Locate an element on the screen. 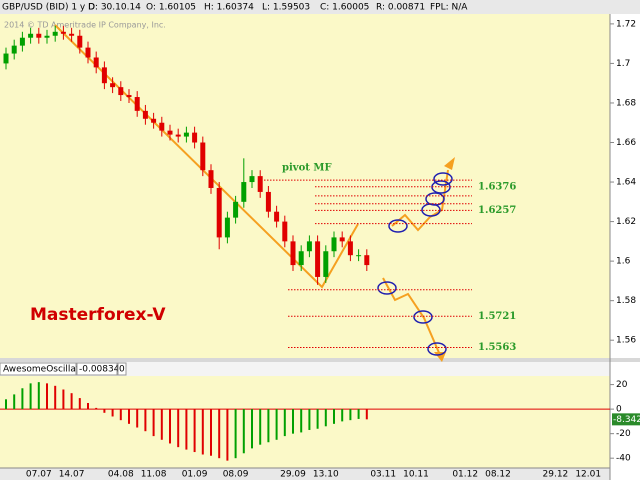  oscillator-signal: 0 is located at coordinates (122, 370).